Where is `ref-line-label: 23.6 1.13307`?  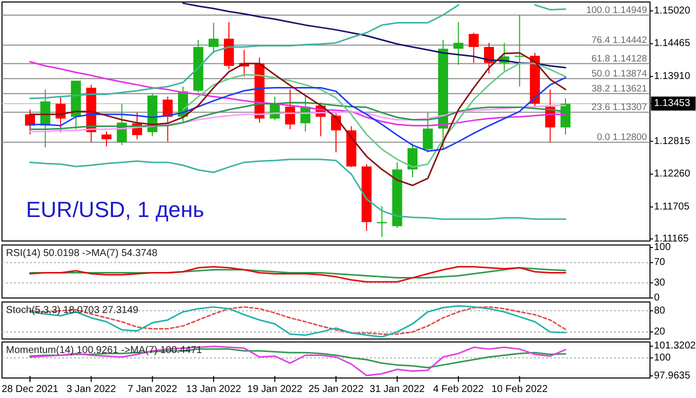 ref-line-label: 23.6 1.13307 is located at coordinates (619, 108).